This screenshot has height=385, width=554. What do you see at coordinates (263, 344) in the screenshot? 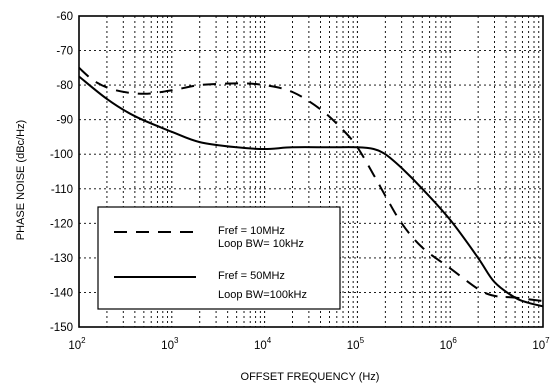
I see `x-tick-label: 10⁴` at bounding box center [263, 344].